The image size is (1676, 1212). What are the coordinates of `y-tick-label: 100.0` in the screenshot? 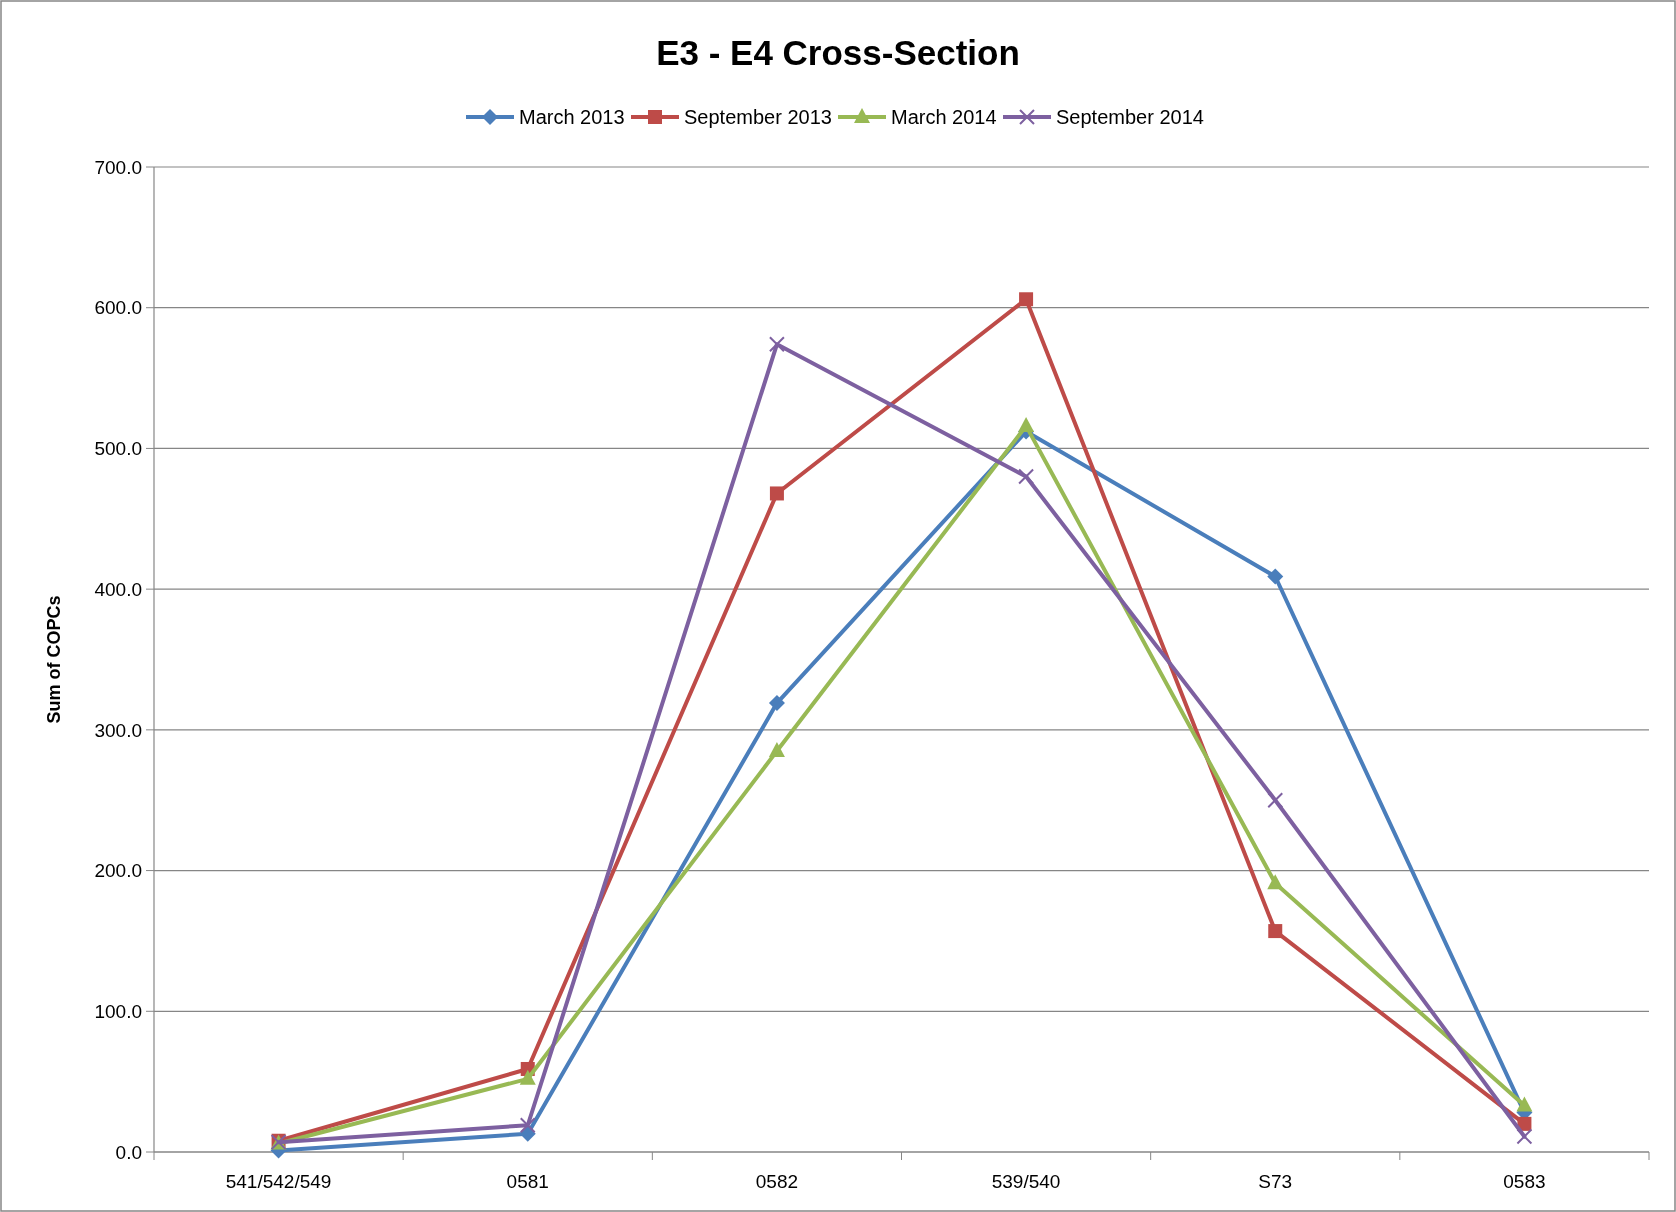 It's located at (118, 1011).